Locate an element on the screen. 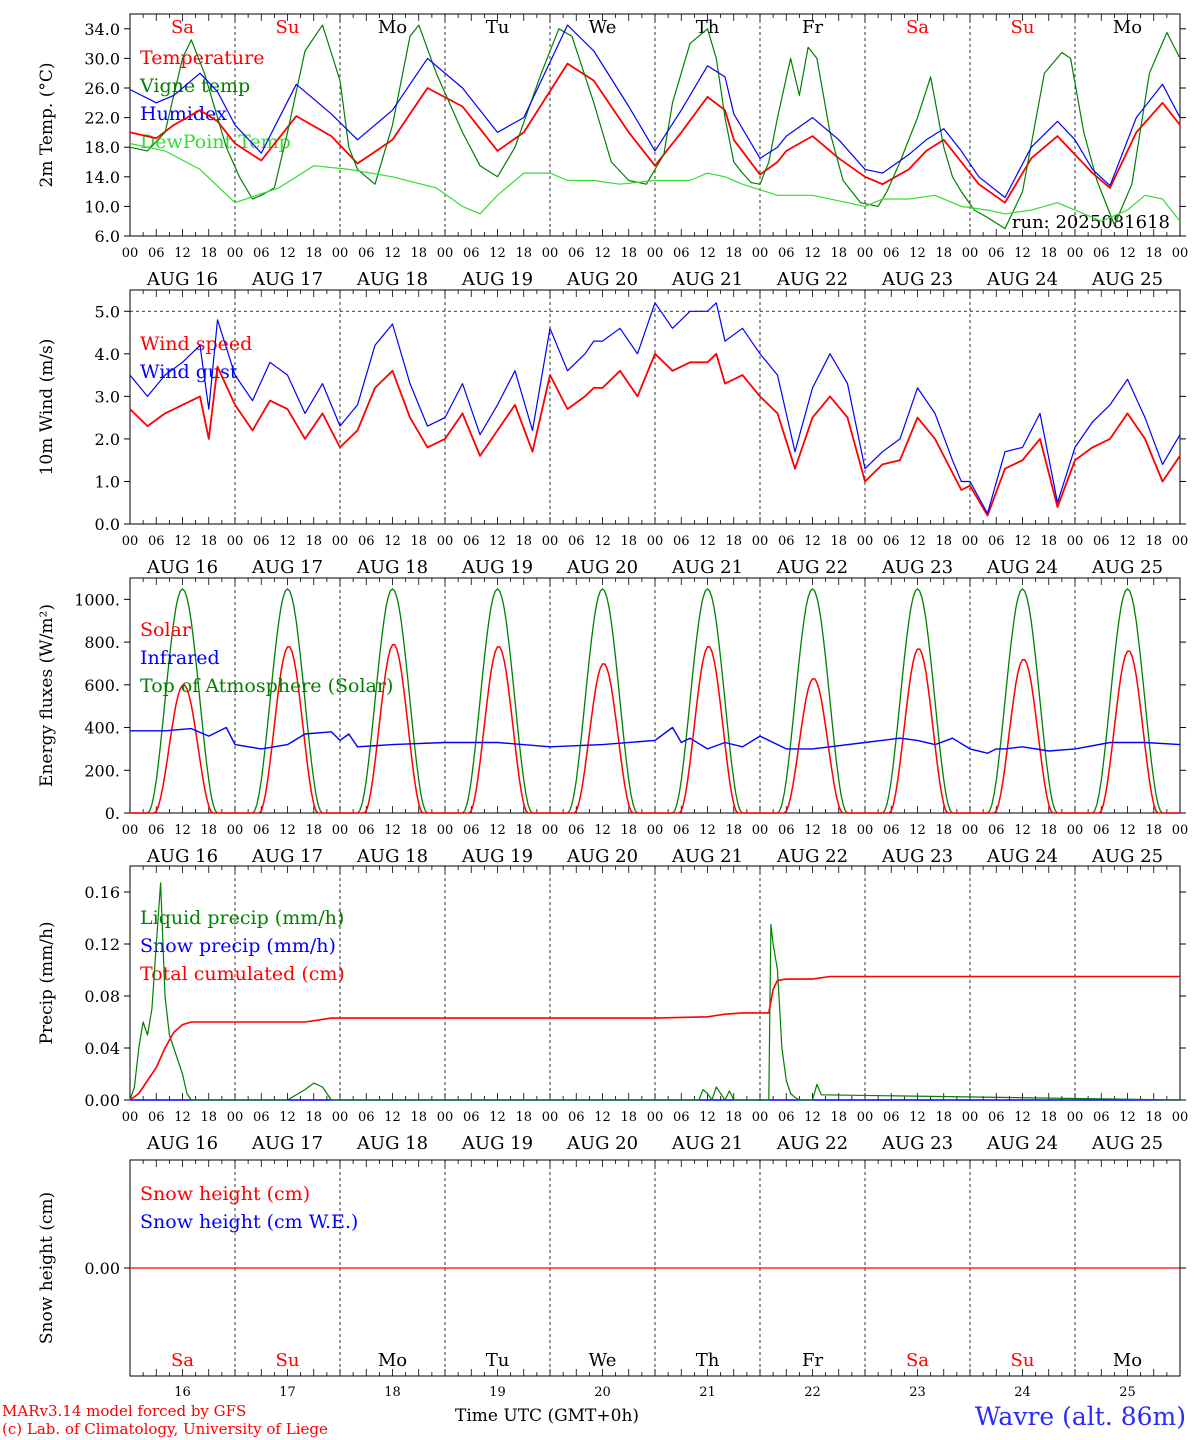 The height and width of the screenshot is (1440, 1194). series-temp-dewpoint-temp is located at coordinates (655, 182).